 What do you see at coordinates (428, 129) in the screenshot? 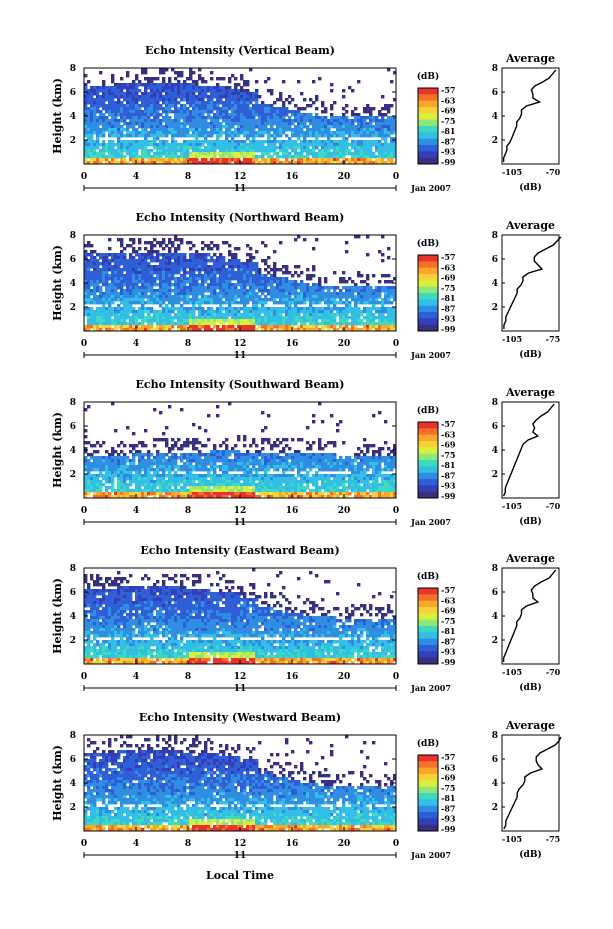
I see `colorbar-swatch` at bounding box center [428, 129].